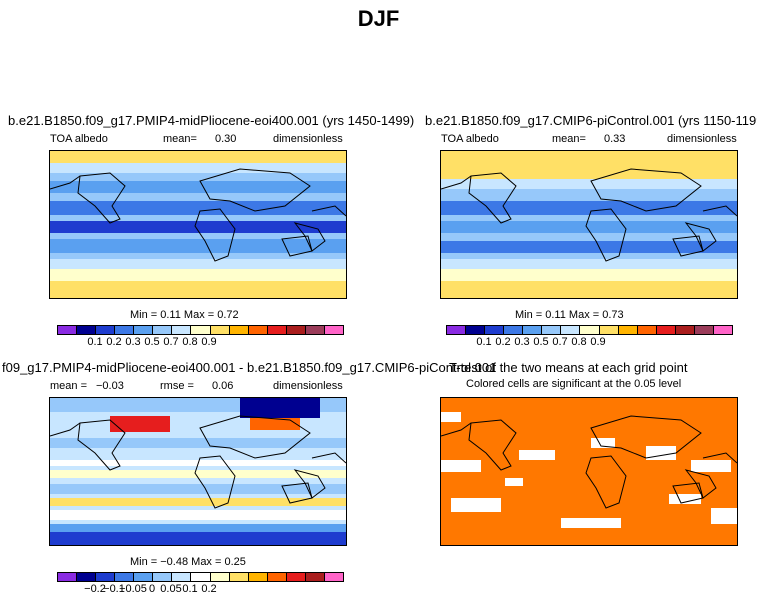 Image resolution: width=757 pixels, height=596 pixels. I want to click on colorbar-bl-ticks: −0.2 −0.1 −0.05 0 0.05 0.1 0.2, so click(199, 589).